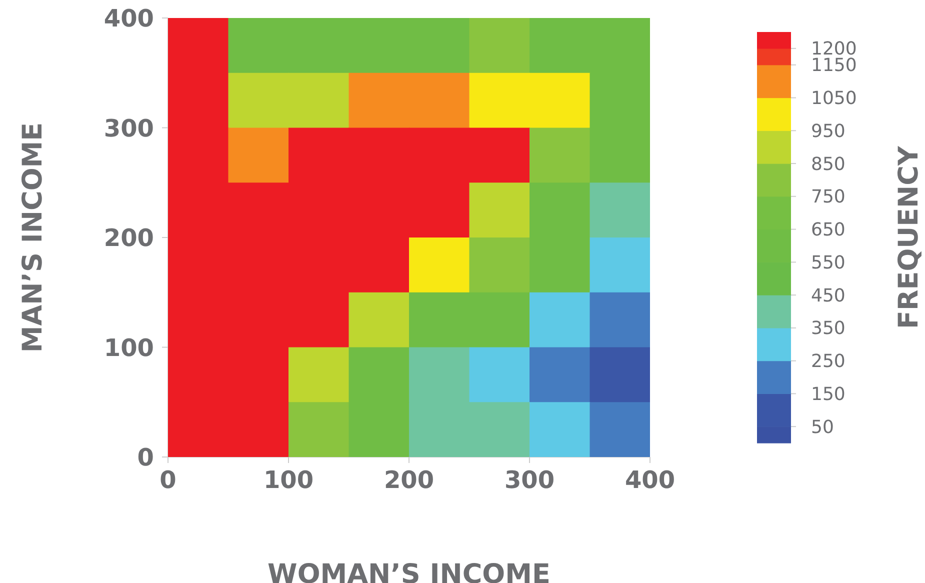 The width and height of the screenshot is (925, 583). Describe the element at coordinates (828, 230) in the screenshot. I see `color-bar-label: 650` at that location.